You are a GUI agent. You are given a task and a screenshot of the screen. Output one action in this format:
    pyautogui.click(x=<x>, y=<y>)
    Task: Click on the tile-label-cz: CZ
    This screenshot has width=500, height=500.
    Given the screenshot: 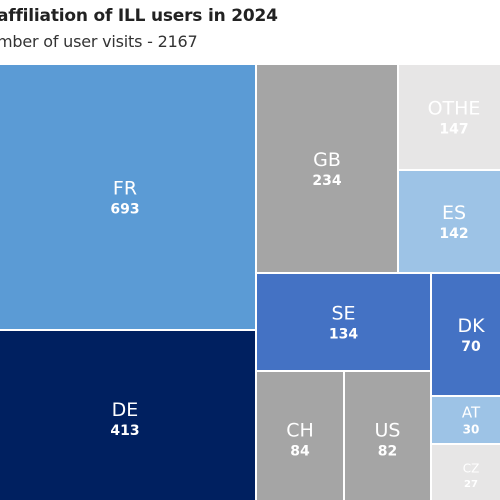 What is the action you would take?
    pyautogui.click(x=471, y=469)
    